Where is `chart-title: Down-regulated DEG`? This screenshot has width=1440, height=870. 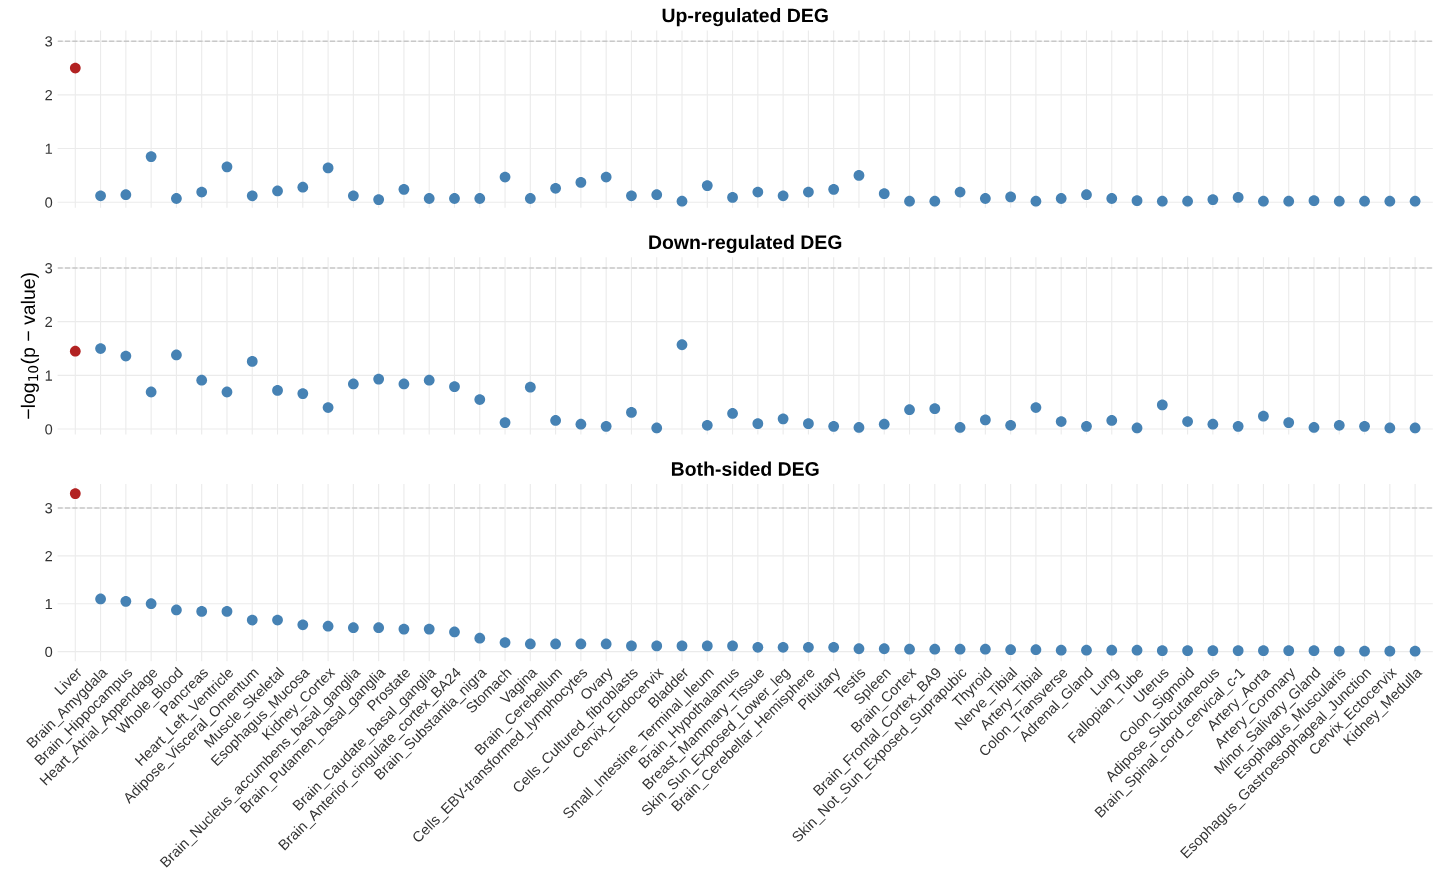 chart-title: Down-regulated DEG is located at coordinates (745, 244).